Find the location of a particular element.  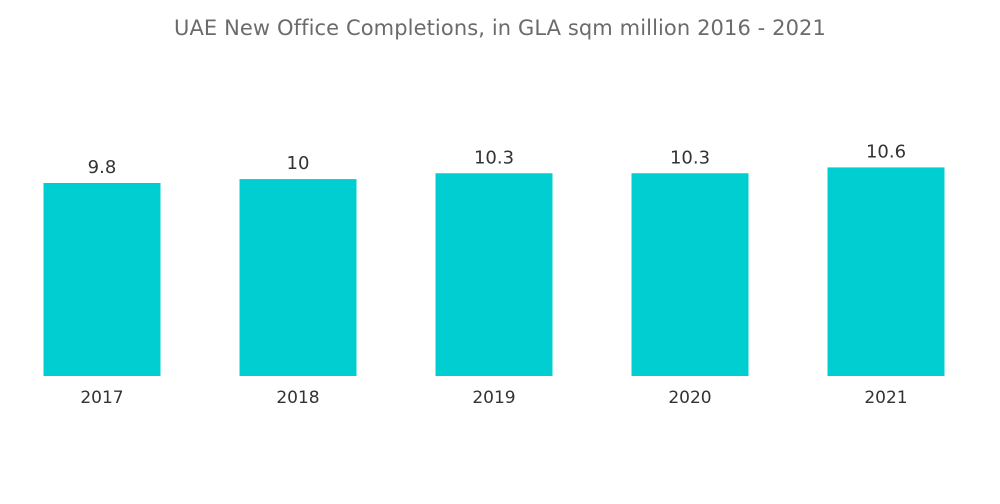

bar-2018 is located at coordinates (298, 277).